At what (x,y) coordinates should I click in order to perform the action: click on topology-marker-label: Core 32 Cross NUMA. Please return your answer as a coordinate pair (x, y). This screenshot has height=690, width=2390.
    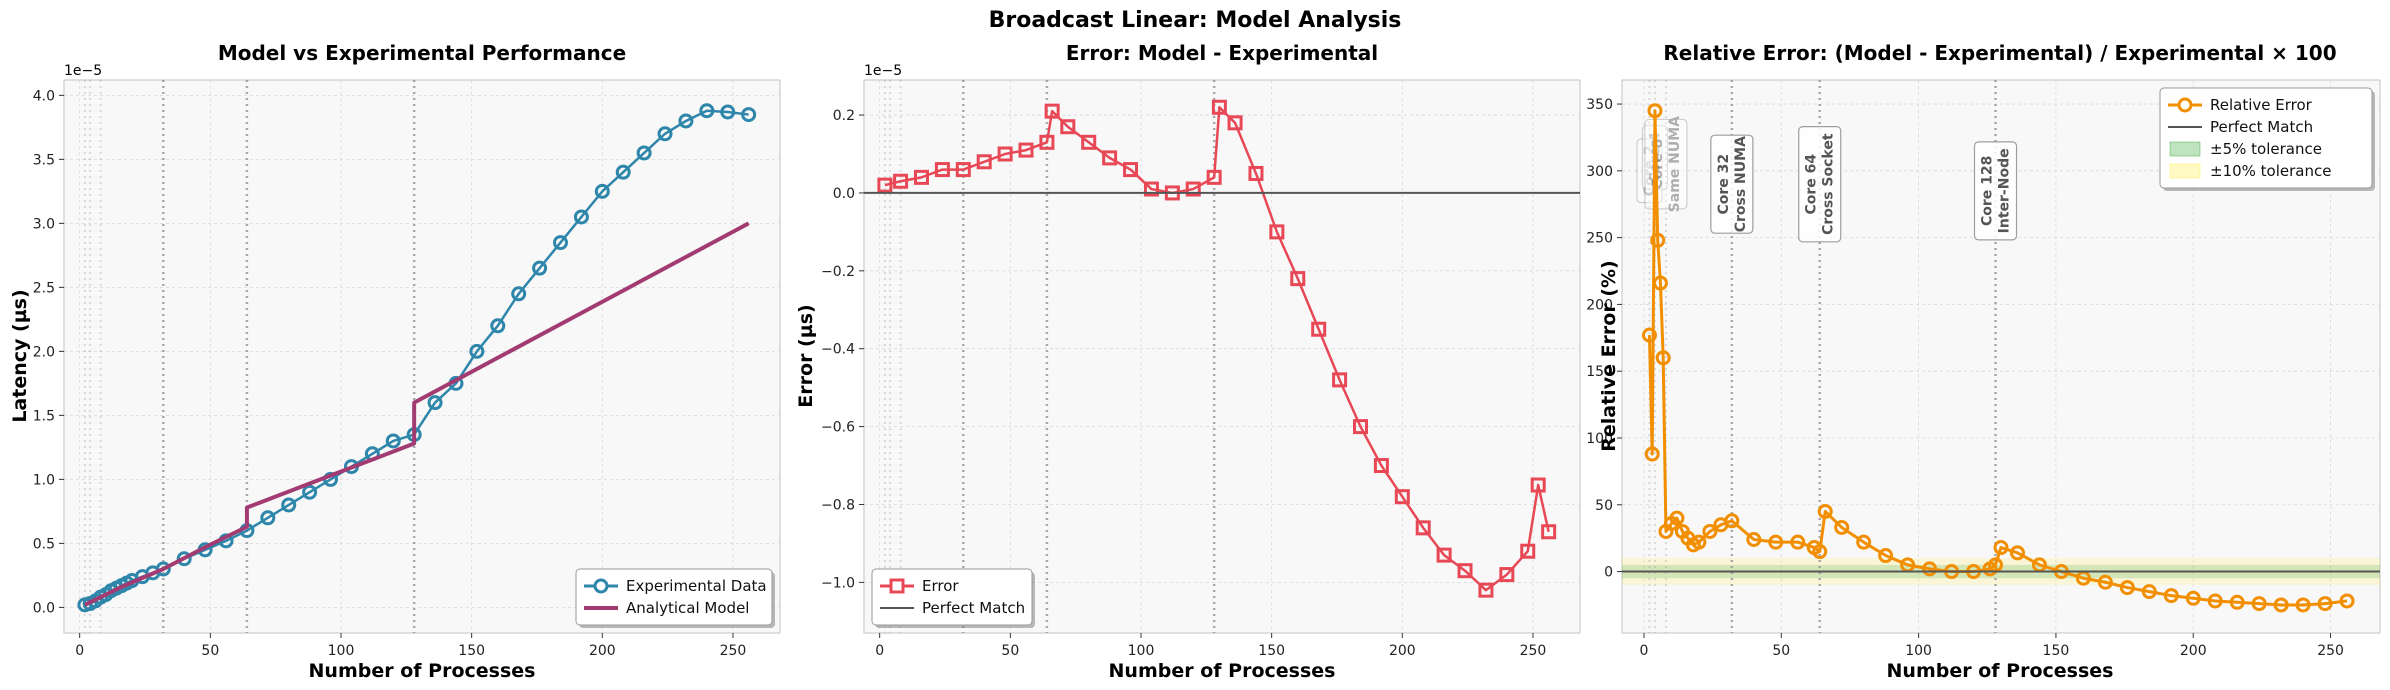
    Looking at the image, I should click on (1732, 184).